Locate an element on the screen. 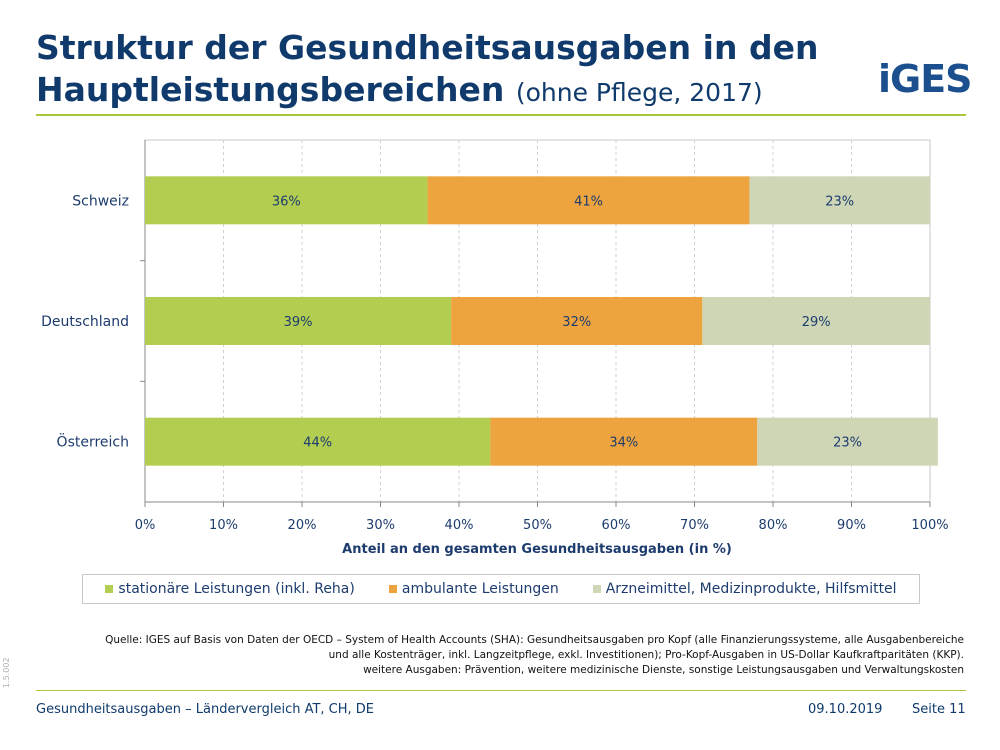  legend-item-ambulant: ambulante Leistungen is located at coordinates (473, 589).